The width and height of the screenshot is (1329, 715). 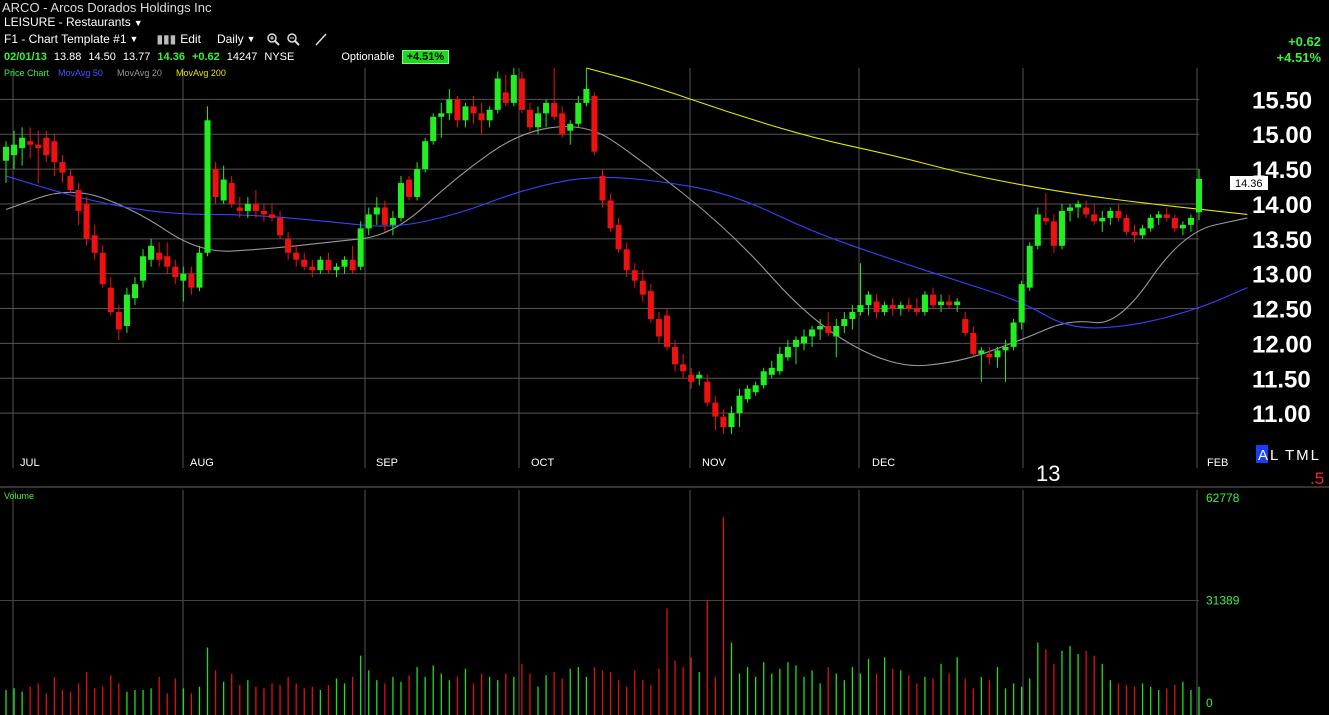 I want to click on price-tick-label: 12.00, so click(x=1282, y=344).